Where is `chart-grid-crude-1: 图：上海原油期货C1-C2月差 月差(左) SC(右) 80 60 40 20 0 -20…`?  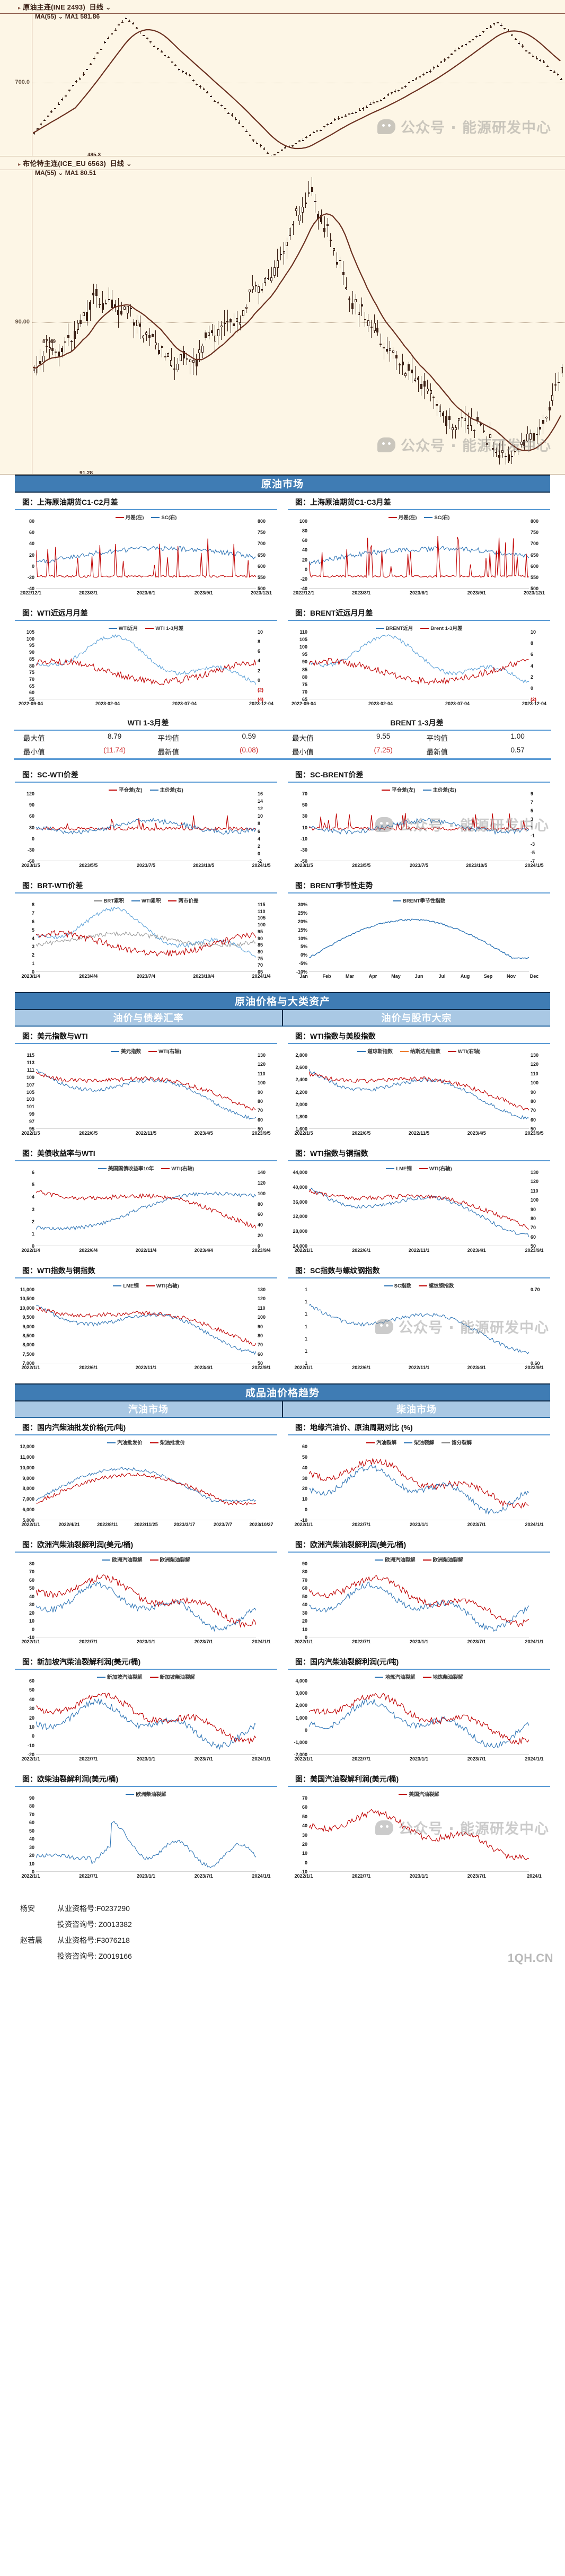
chart-grid-crude-1: 图：上海原油期货C1-C2月差 月差(左) SC(右) 80 60 40 20 0 -20… is located at coordinates (282, 603).